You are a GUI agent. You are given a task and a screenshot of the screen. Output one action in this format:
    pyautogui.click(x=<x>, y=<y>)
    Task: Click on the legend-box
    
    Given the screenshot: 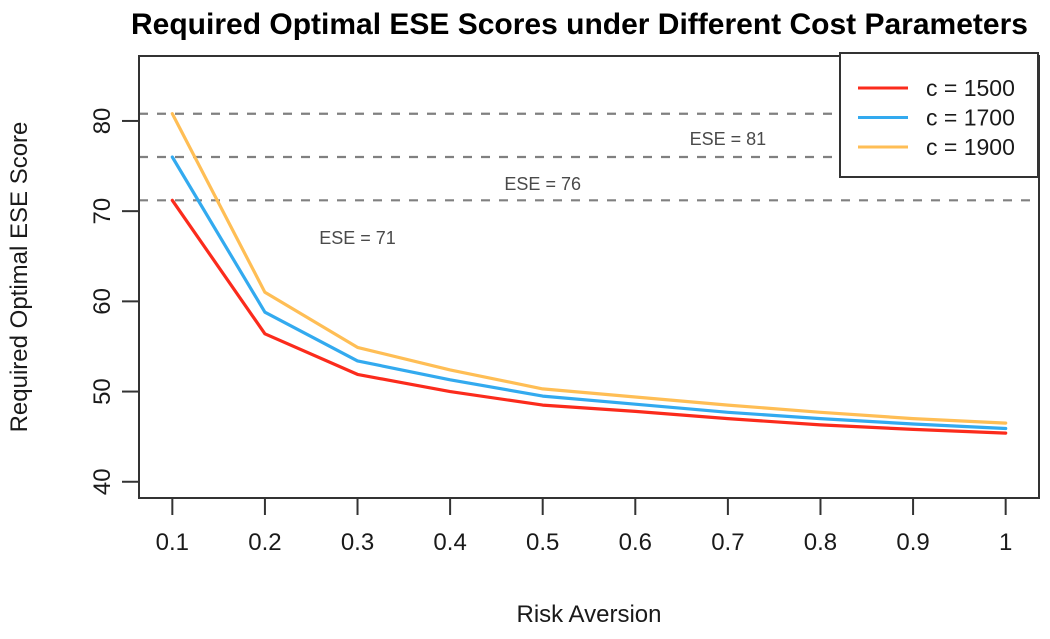 What is the action you would take?
    pyautogui.click(x=939, y=115)
    